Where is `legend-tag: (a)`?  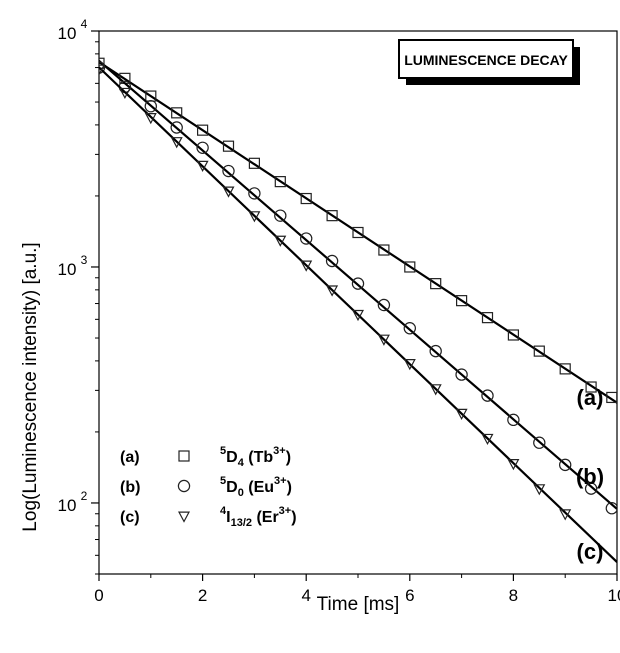 legend-tag: (a) is located at coordinates (130, 457).